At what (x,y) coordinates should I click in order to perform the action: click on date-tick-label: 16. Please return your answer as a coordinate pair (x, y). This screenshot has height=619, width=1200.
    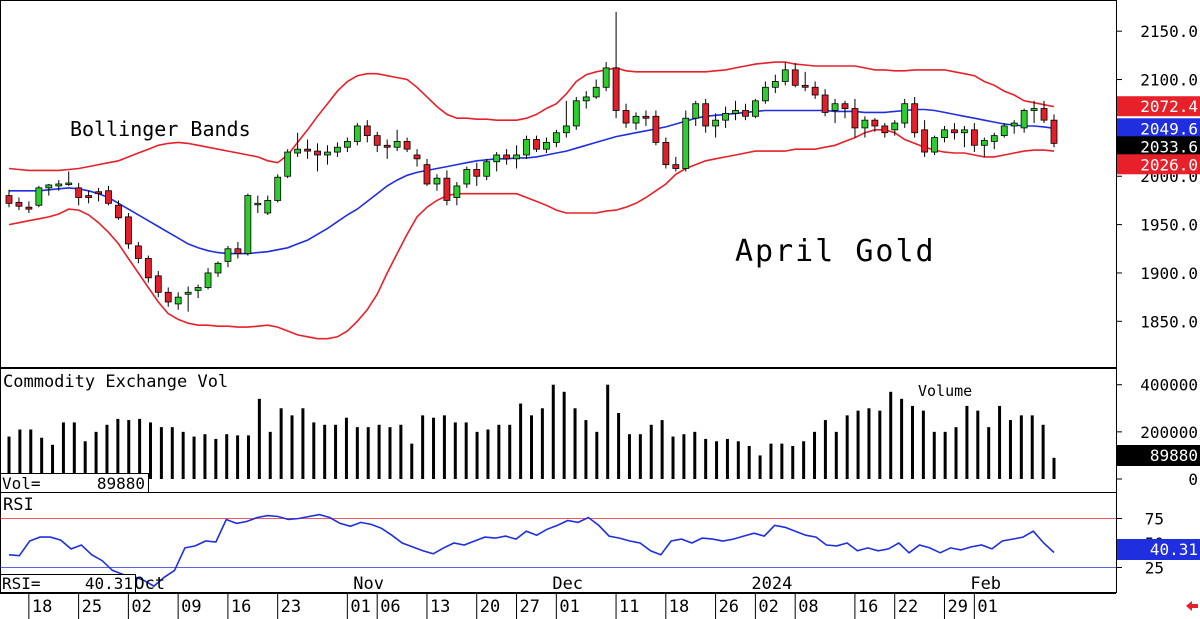
    Looking at the image, I should click on (241, 607).